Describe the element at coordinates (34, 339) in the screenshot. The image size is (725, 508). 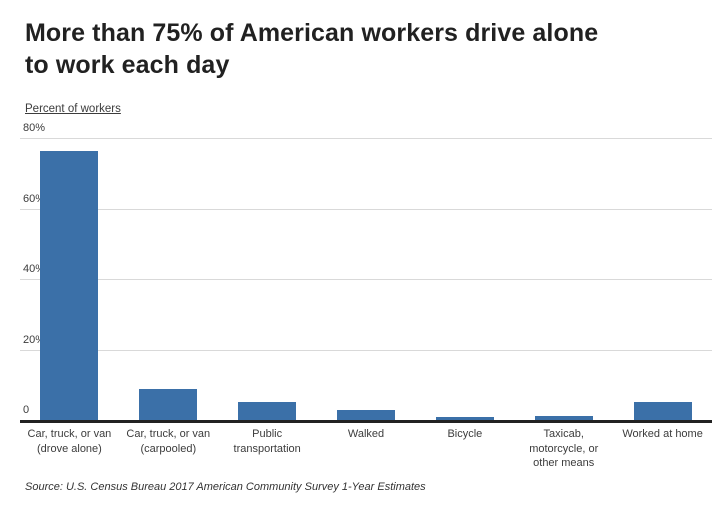
I see `y-axis-tick-label: 20%` at that location.